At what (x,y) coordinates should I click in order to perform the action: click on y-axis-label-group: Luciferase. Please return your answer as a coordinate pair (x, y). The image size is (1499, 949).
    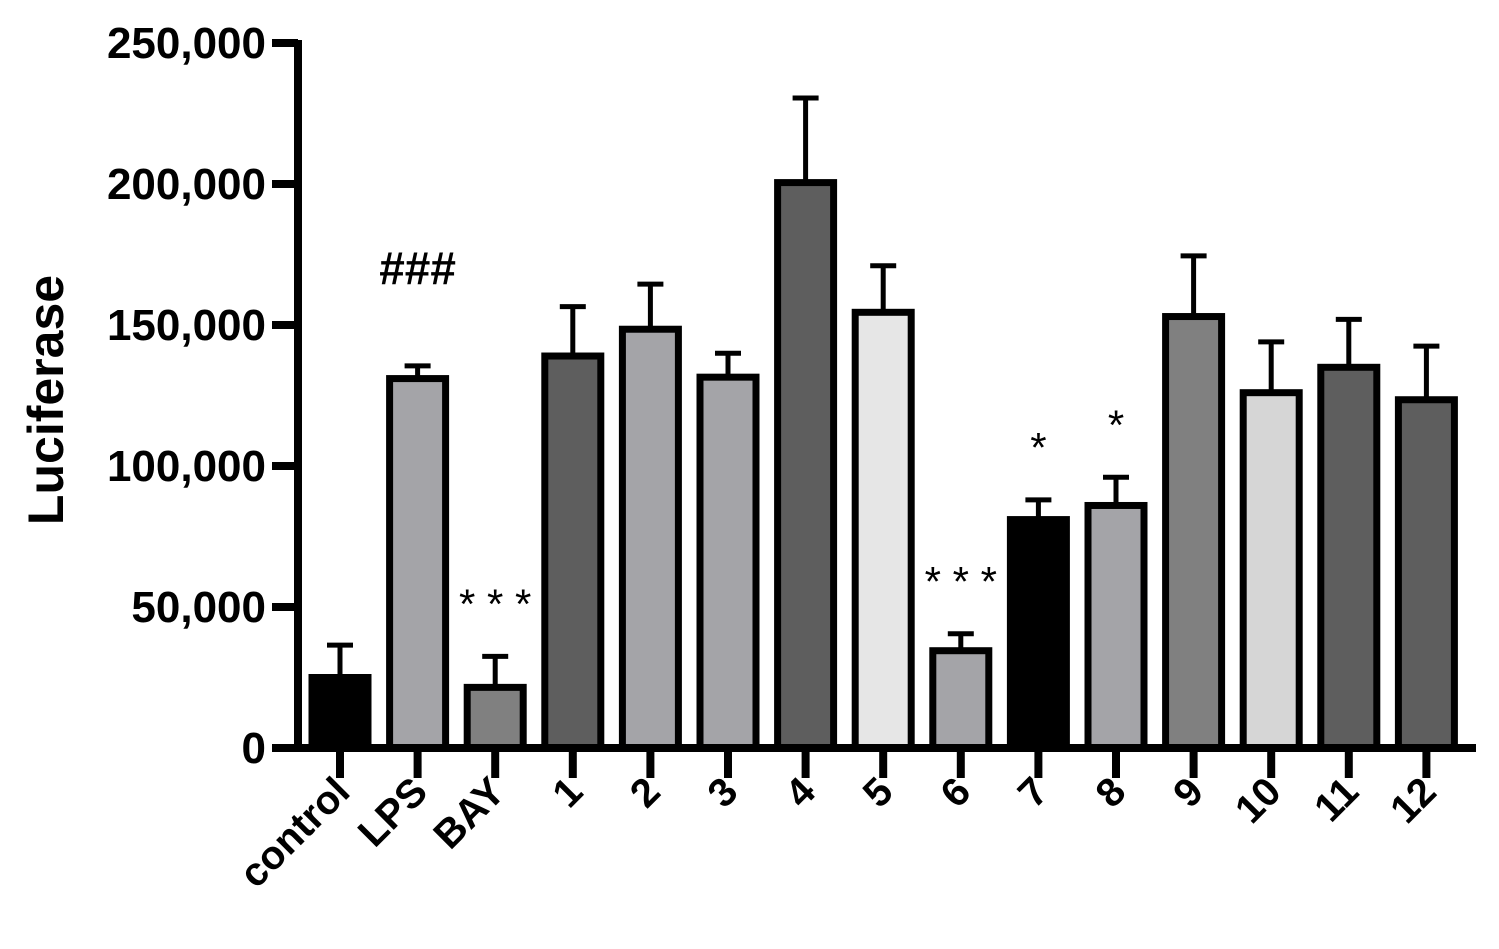
    Looking at the image, I should click on (46, 400).